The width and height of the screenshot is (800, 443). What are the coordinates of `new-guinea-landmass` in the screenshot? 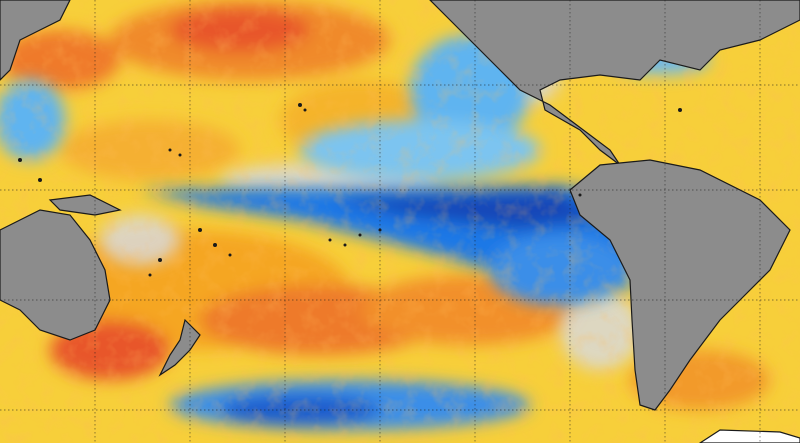 It's located at (85, 205).